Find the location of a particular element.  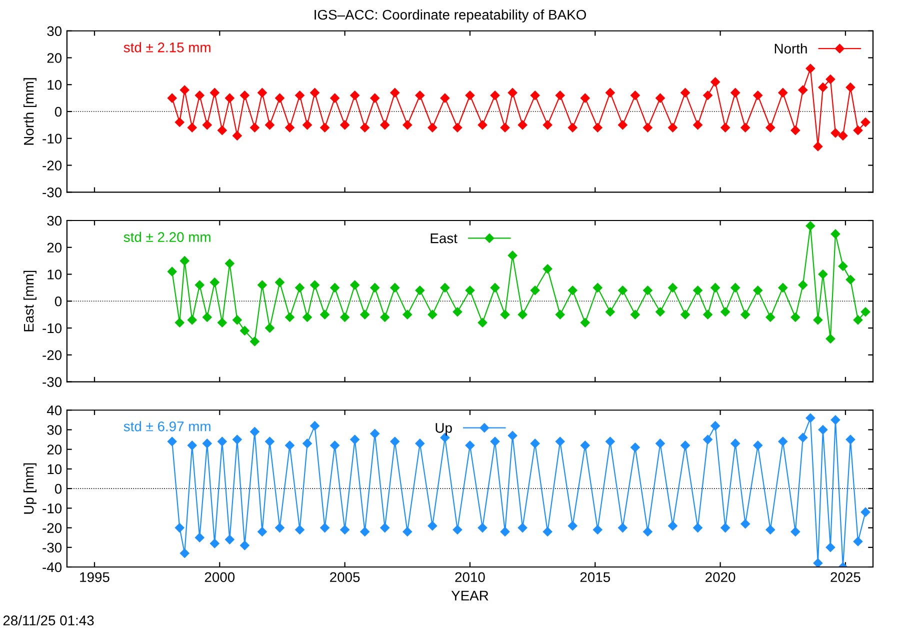

annotation: std ± 6.97 mm is located at coordinates (167, 426).